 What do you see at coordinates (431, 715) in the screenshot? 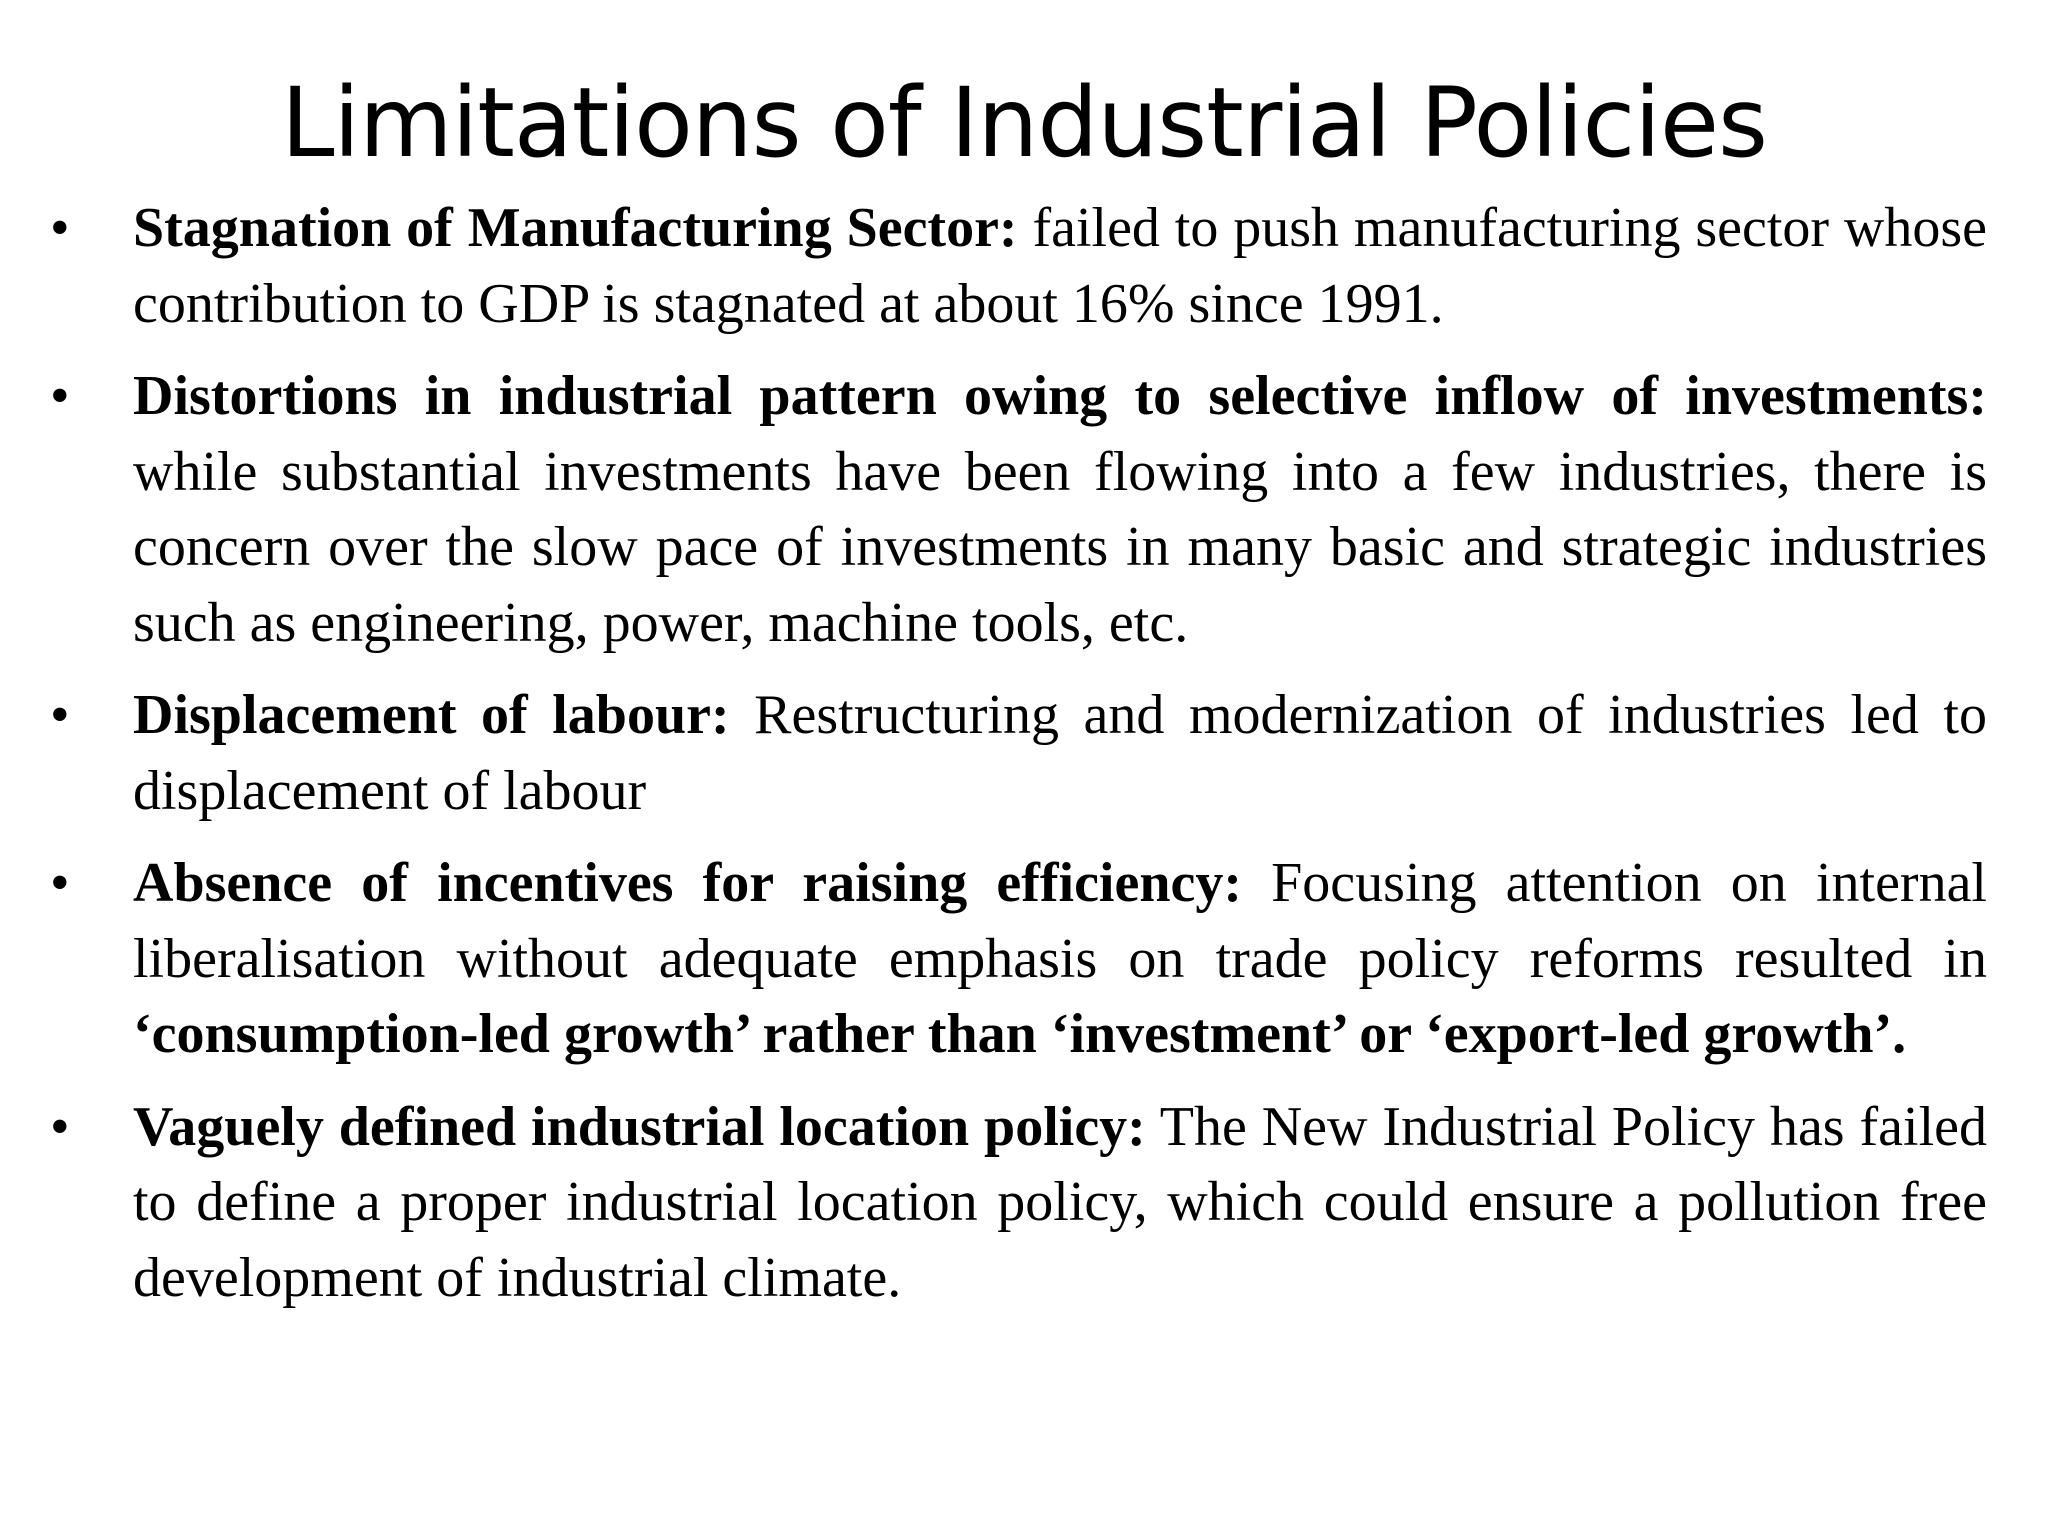
I see `bullet-heading: Displacement of labour:` at bounding box center [431, 715].